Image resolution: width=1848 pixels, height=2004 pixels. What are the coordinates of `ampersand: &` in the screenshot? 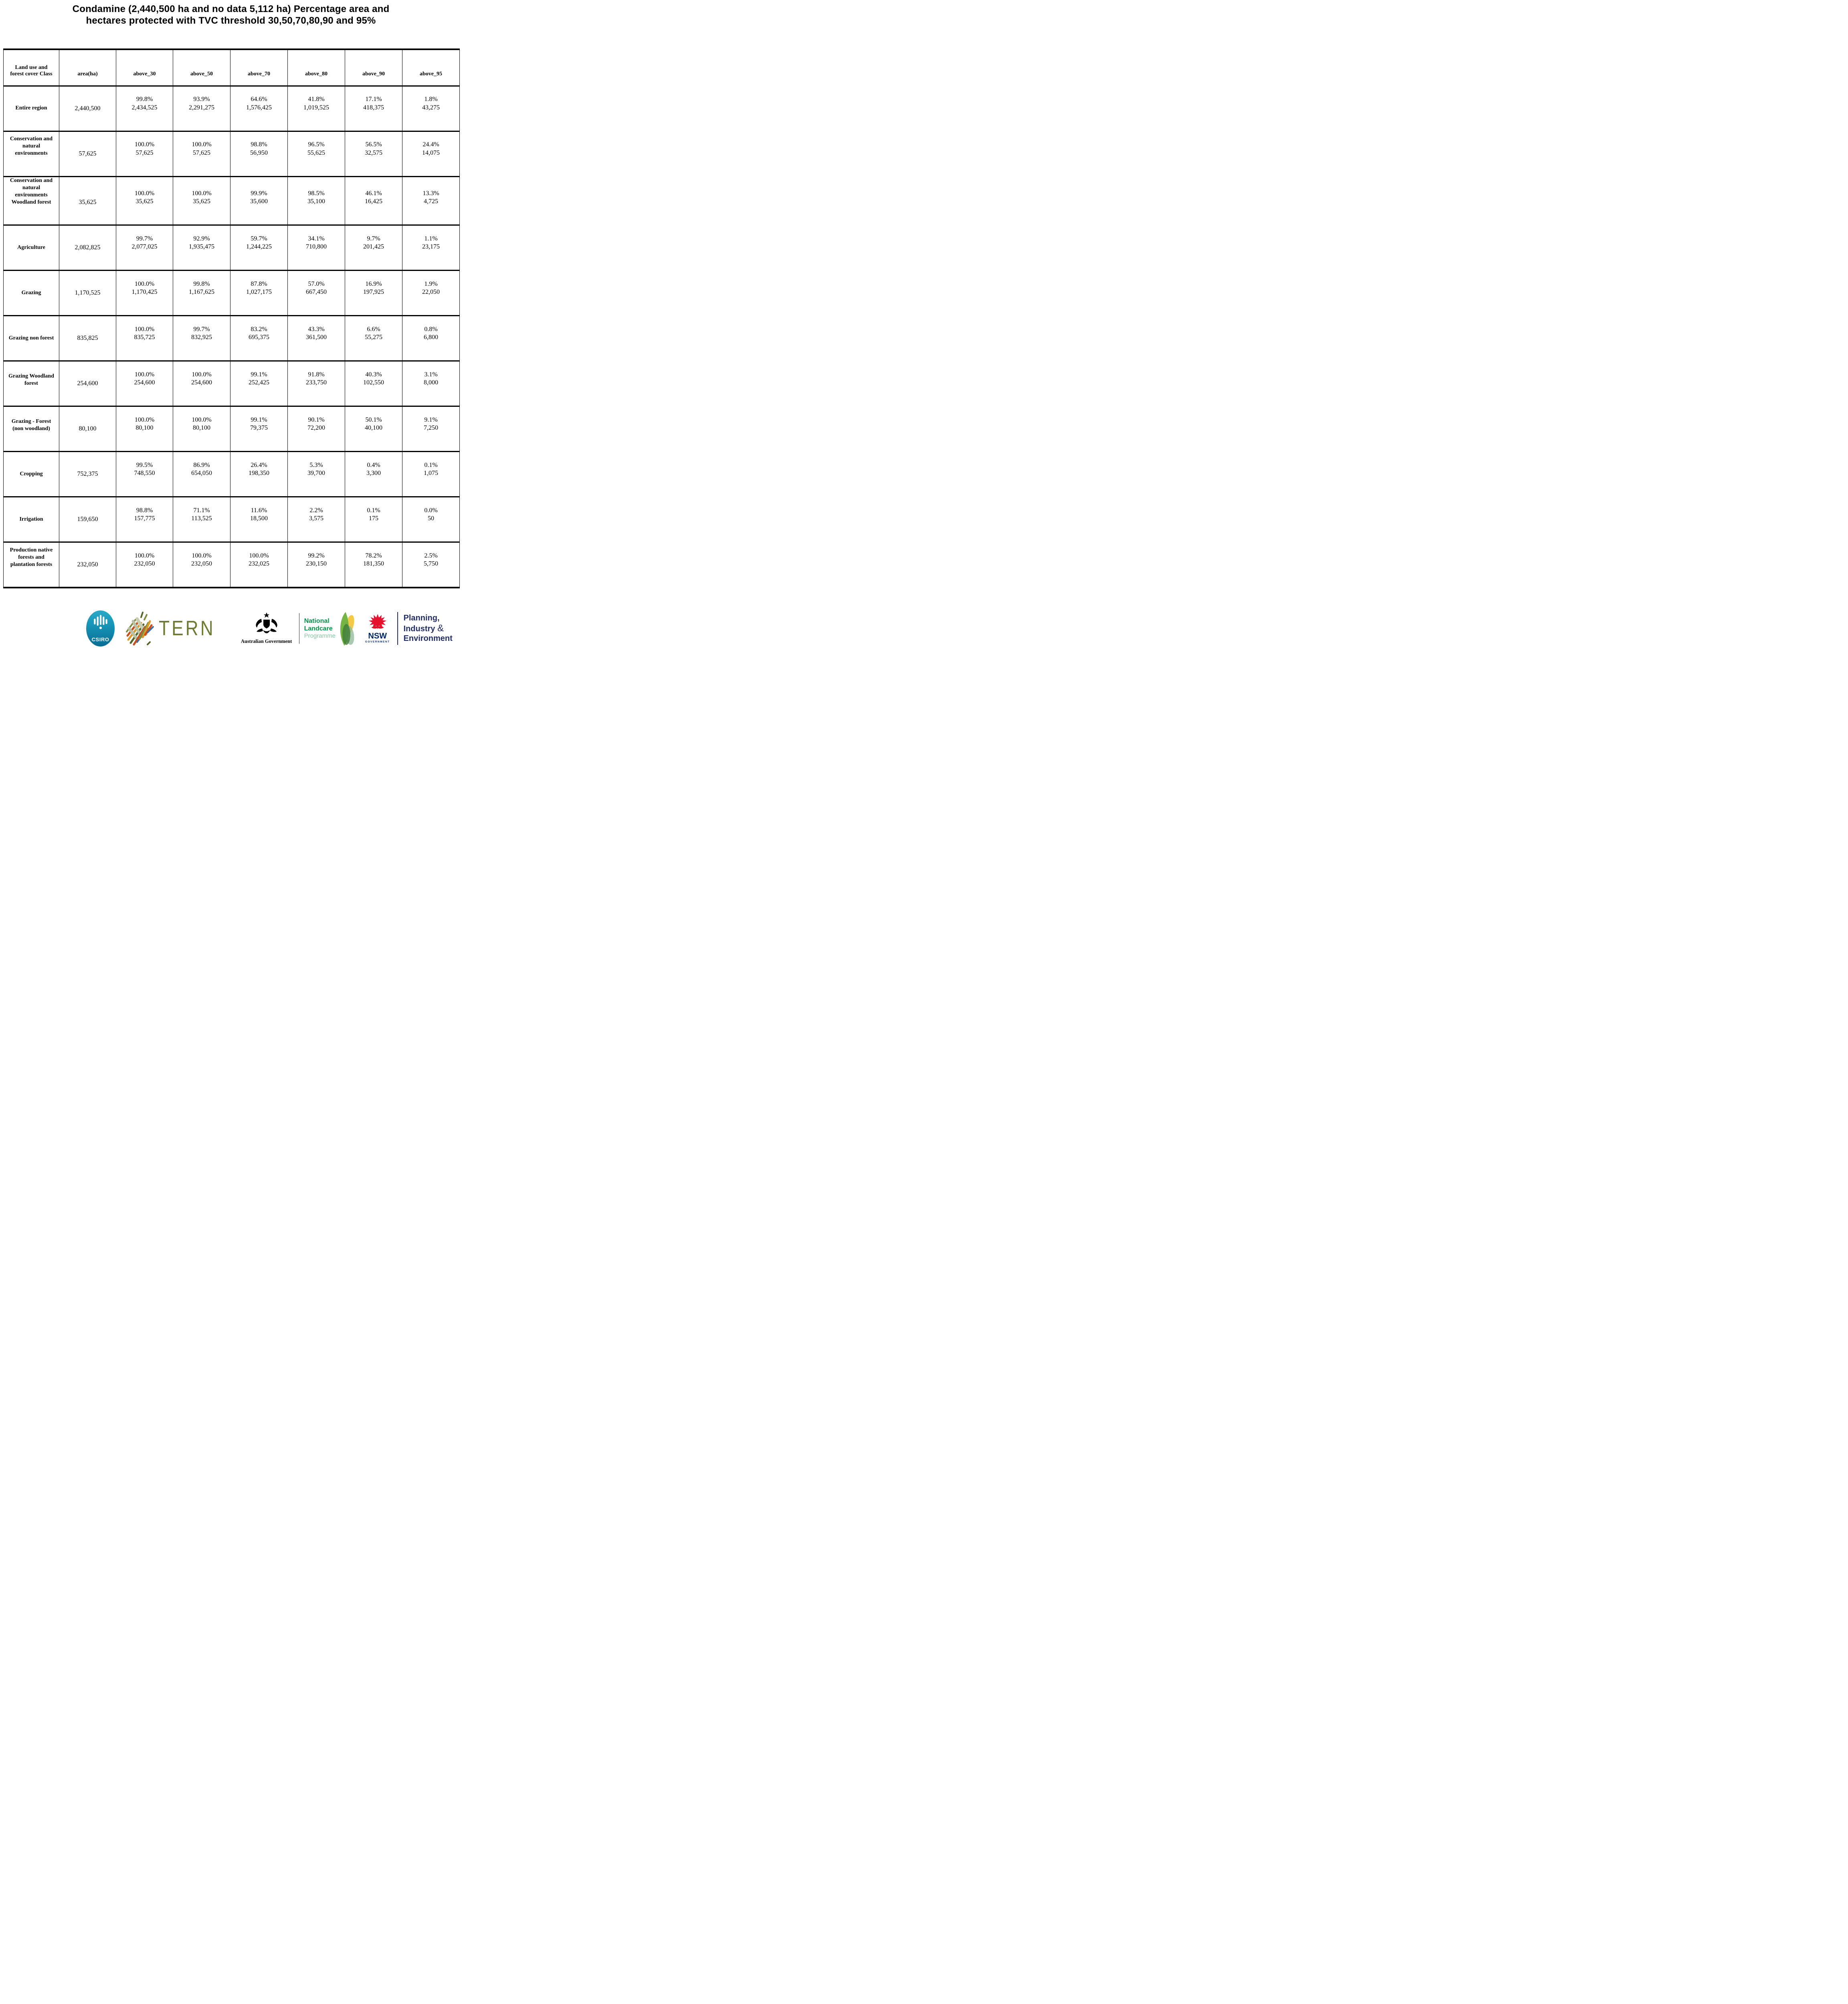 It's located at (440, 628).